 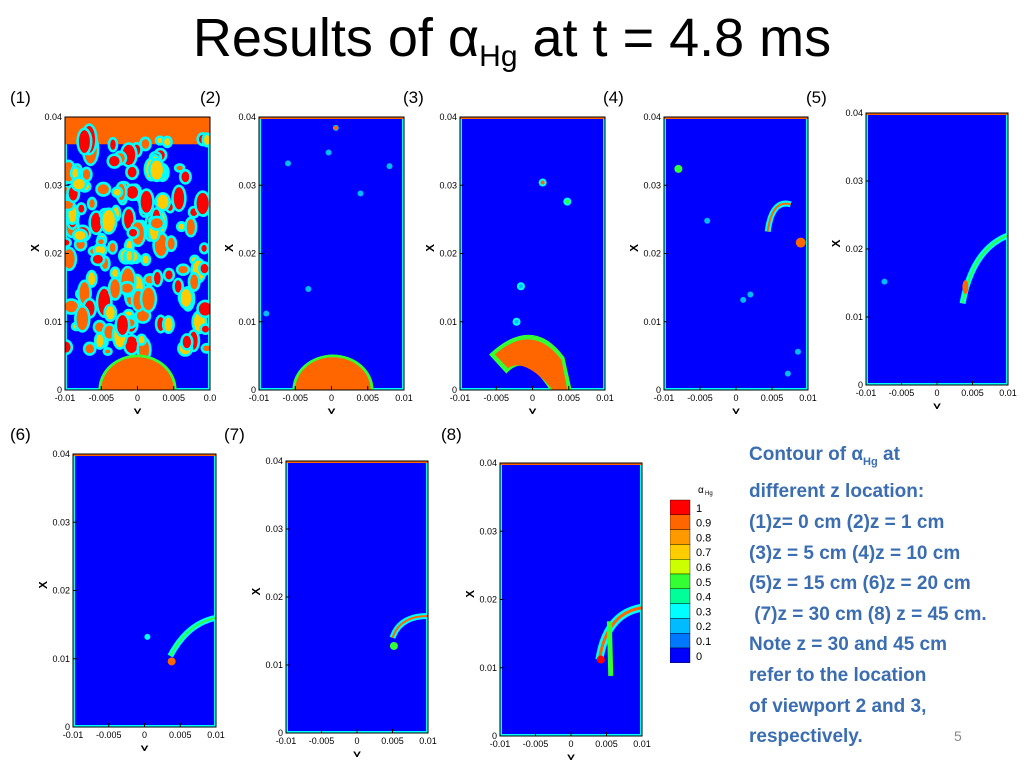 What do you see at coordinates (868, 614) in the screenshot?
I see `caption-line: (7)z = 30 cm (8) z = 45 cm.` at bounding box center [868, 614].